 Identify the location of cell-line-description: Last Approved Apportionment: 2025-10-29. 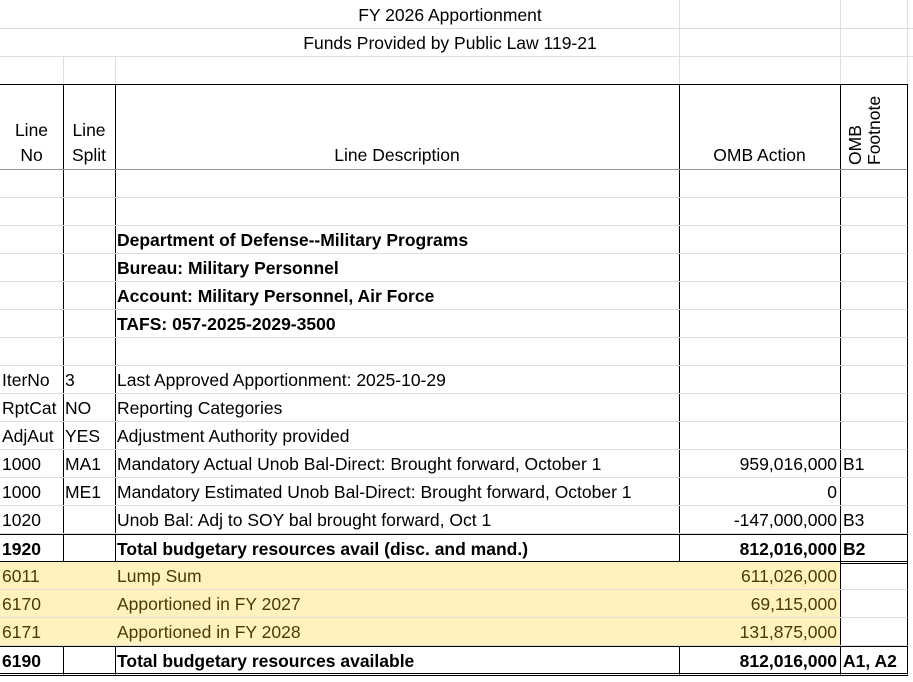
(397, 380).